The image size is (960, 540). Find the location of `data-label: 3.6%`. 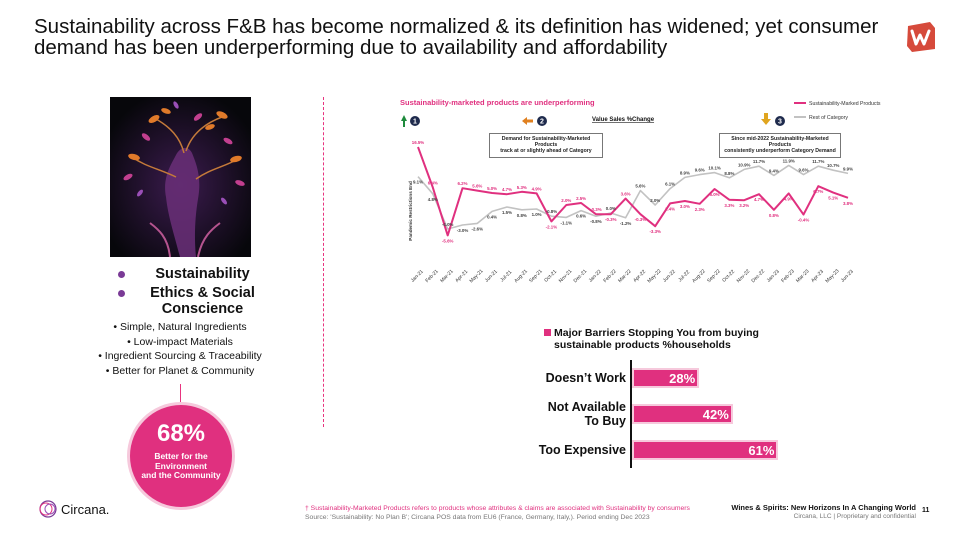

data-label: 3.6% is located at coordinates (626, 194).